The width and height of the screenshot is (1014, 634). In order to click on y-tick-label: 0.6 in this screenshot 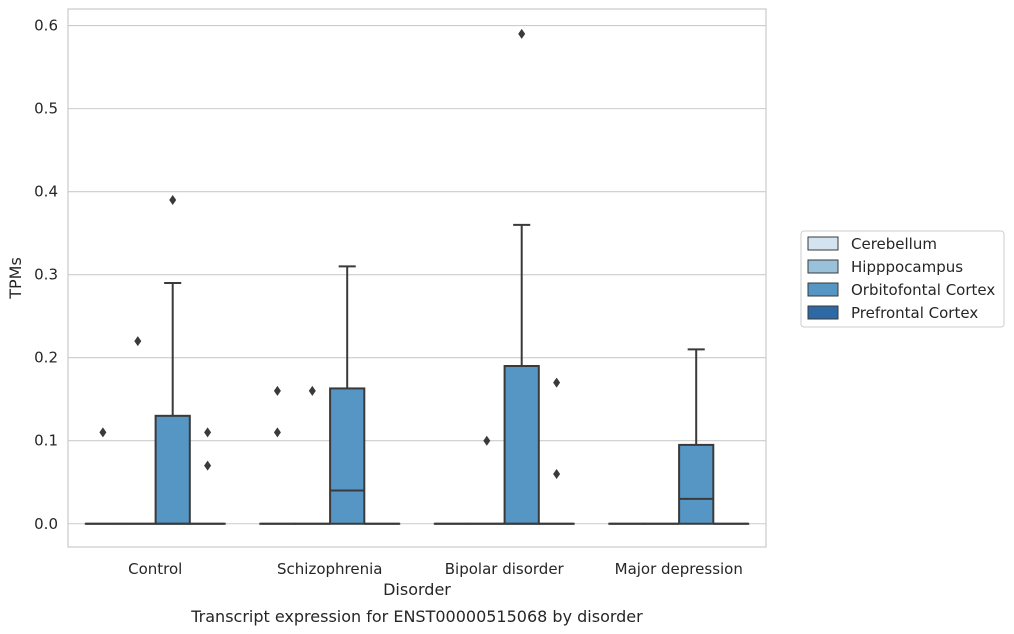, I will do `click(46, 26)`.